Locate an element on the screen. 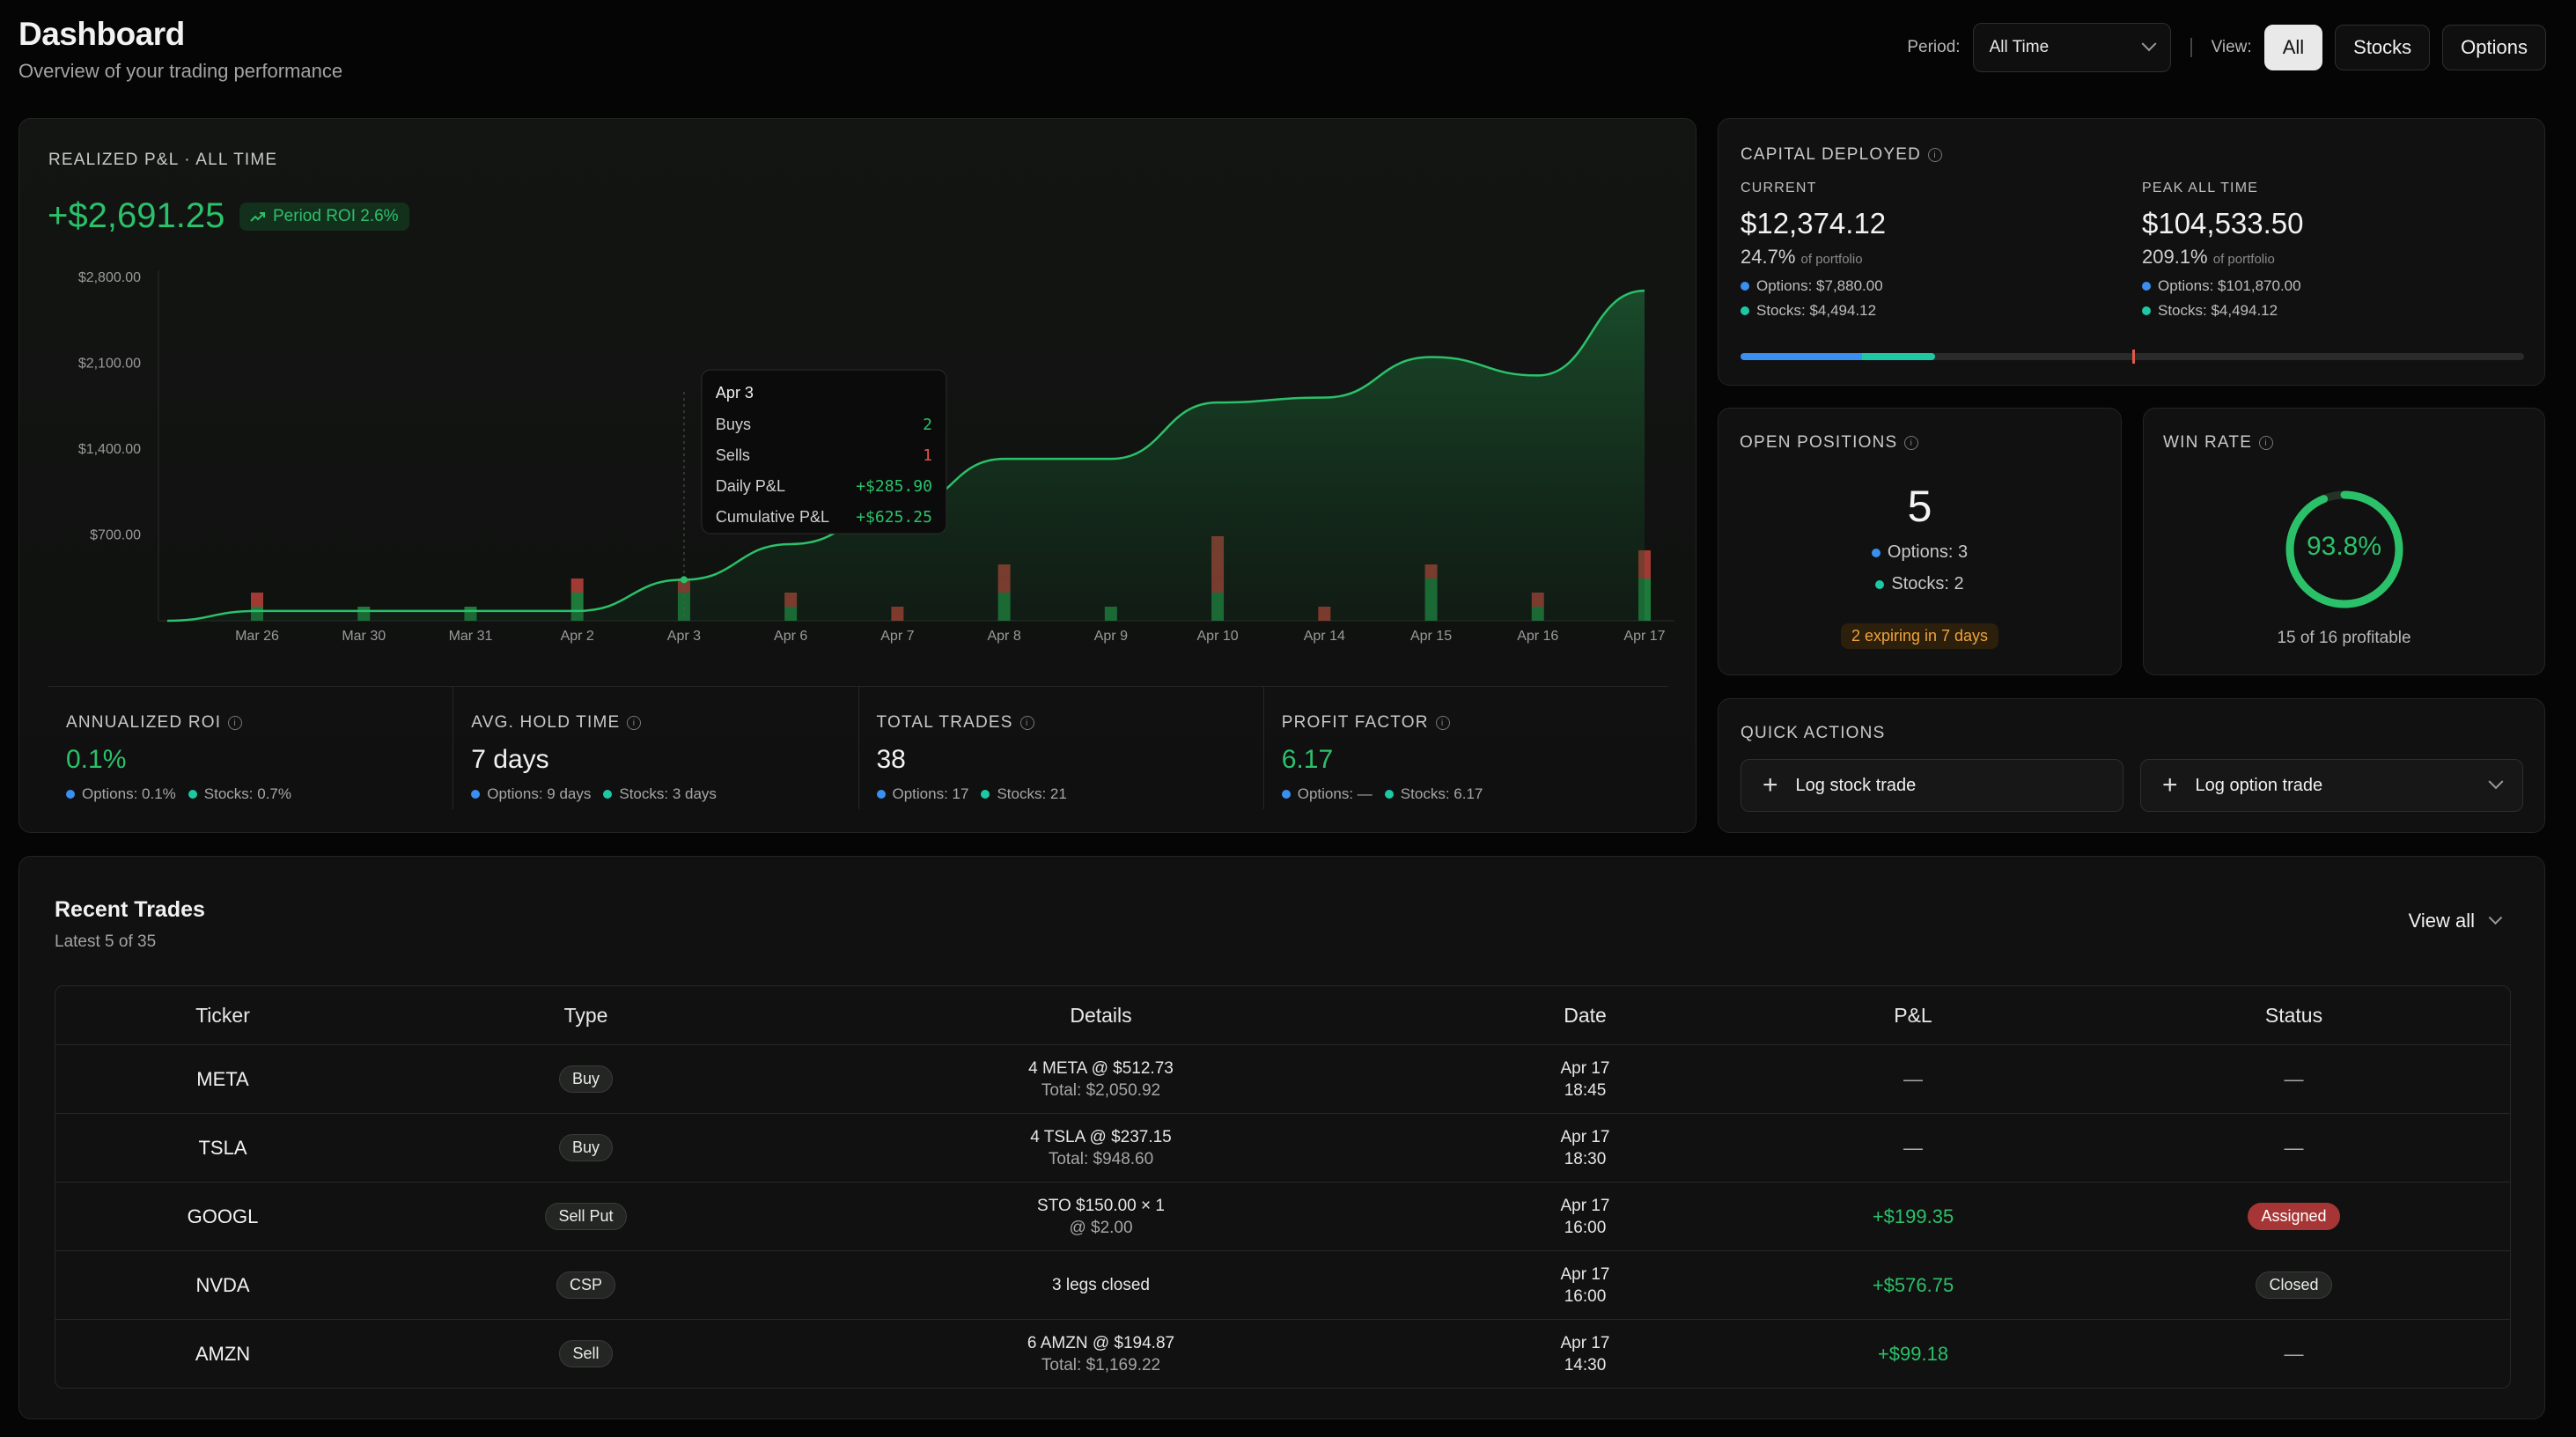  date-cell: Apr 17 18:45 is located at coordinates (1585, 1079).